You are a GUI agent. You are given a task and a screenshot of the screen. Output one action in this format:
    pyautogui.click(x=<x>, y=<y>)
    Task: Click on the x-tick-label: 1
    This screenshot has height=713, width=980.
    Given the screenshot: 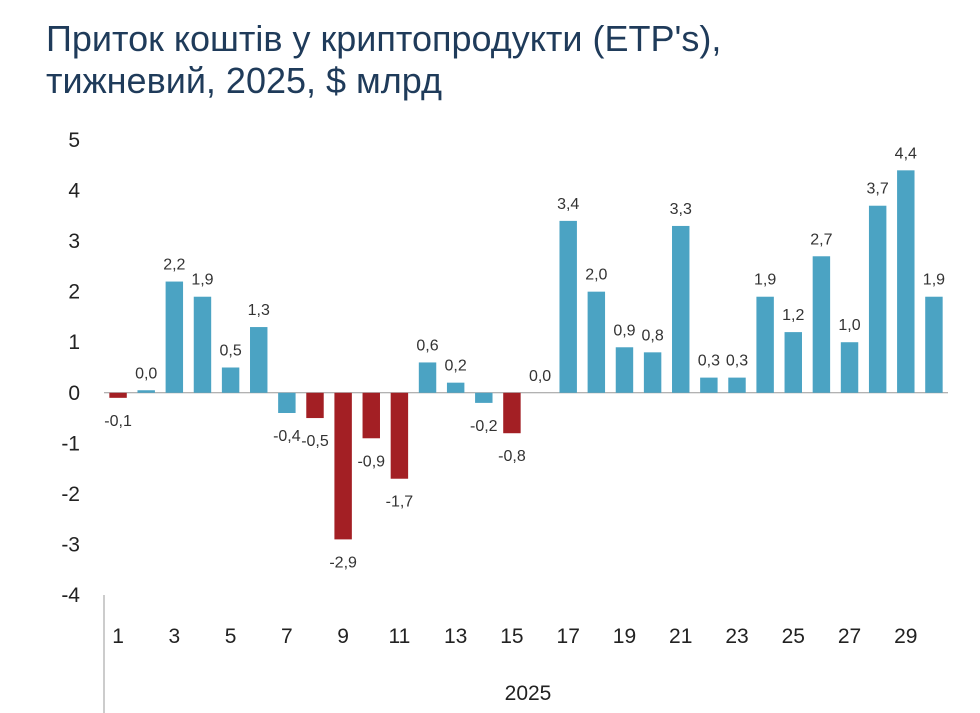 What is the action you would take?
    pyautogui.click(x=118, y=636)
    